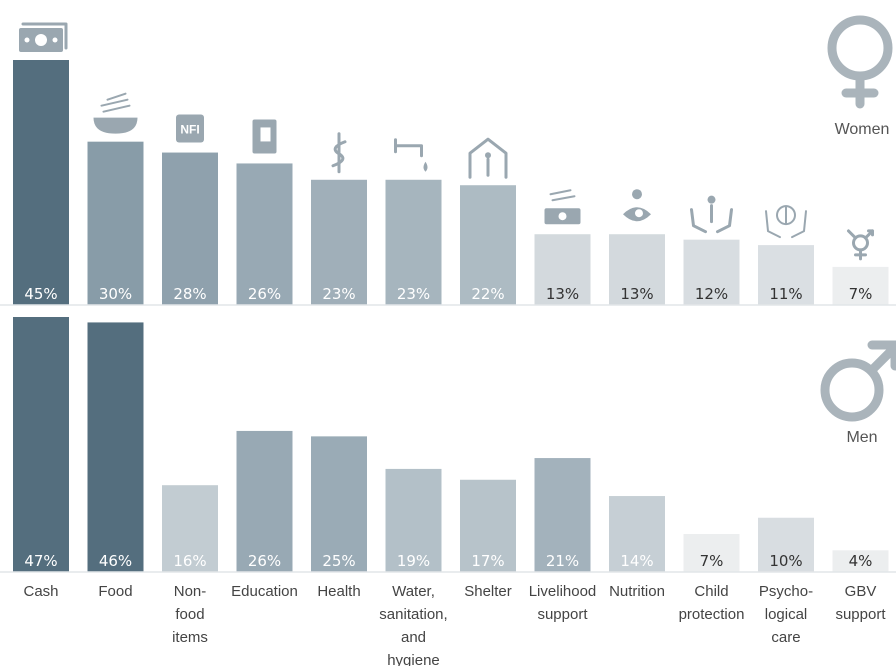 The width and height of the screenshot is (896, 666). I want to click on women-bar-education, so click(264, 234).